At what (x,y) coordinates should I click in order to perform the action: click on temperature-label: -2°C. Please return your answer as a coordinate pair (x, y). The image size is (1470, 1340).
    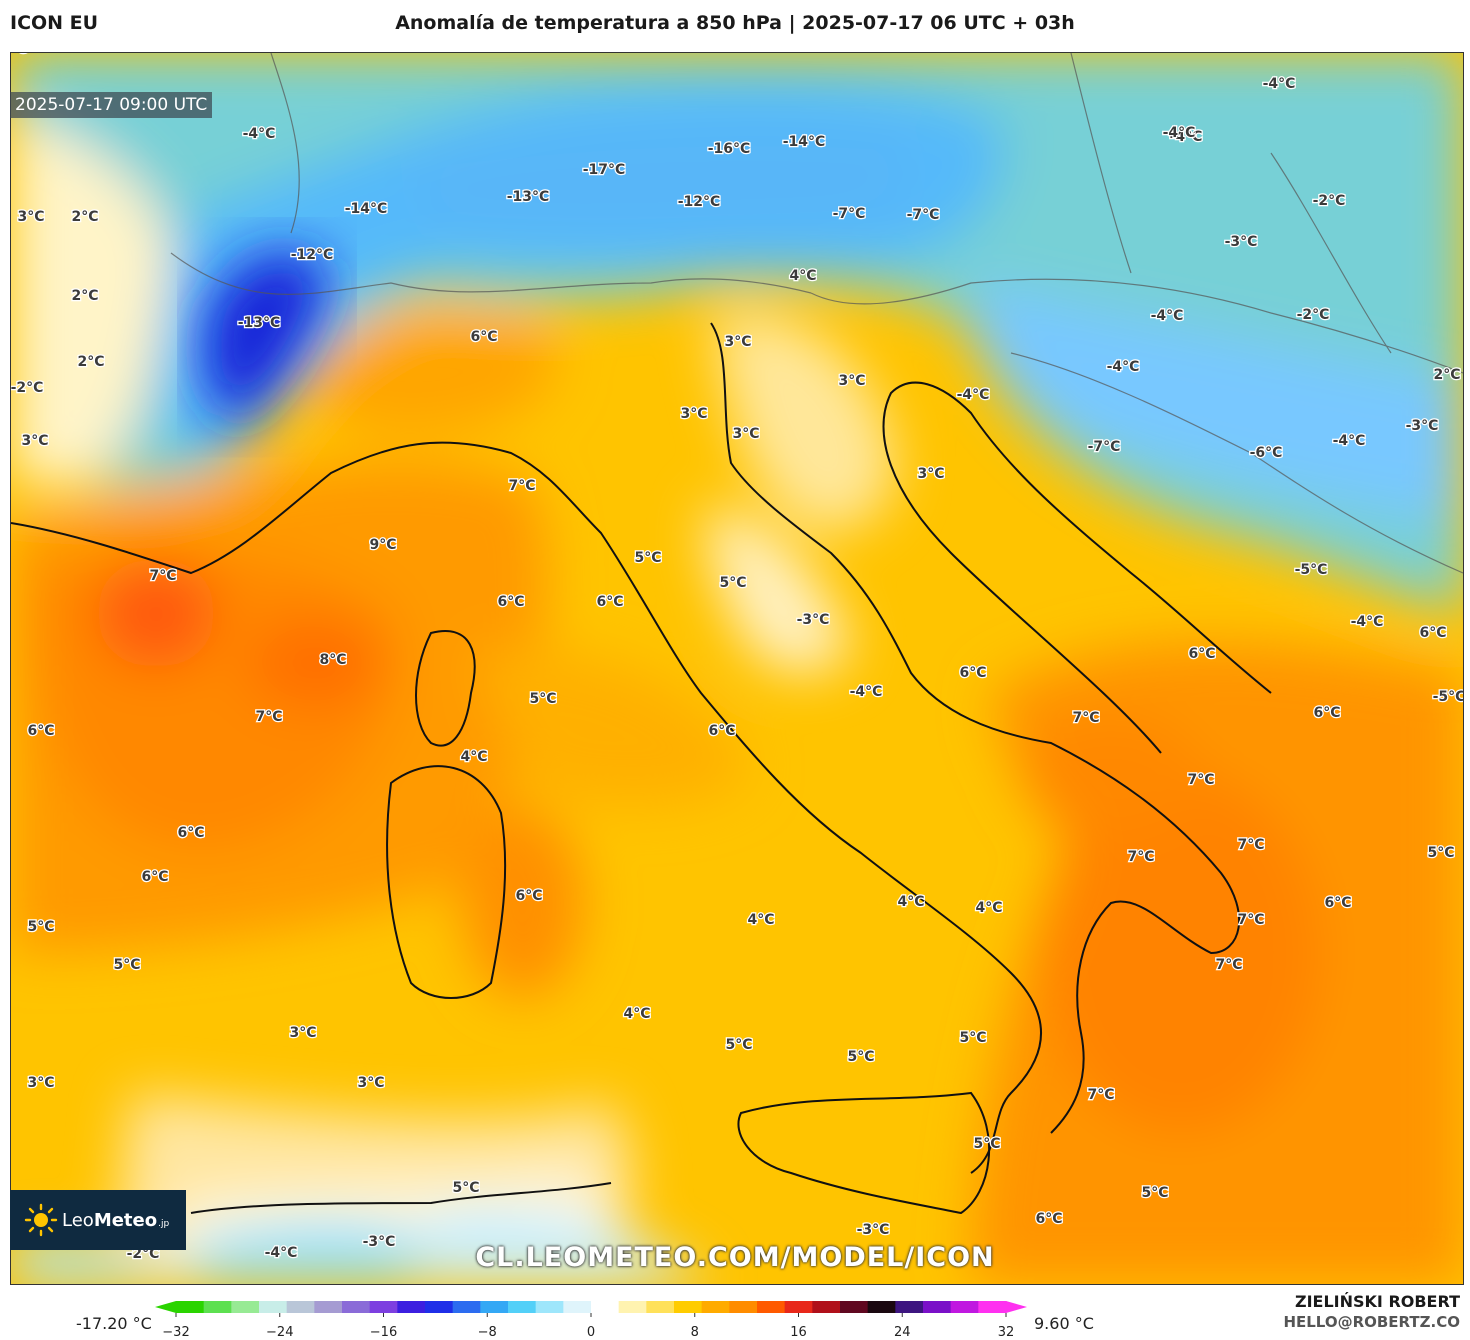
    Looking at the image, I should click on (27, 388).